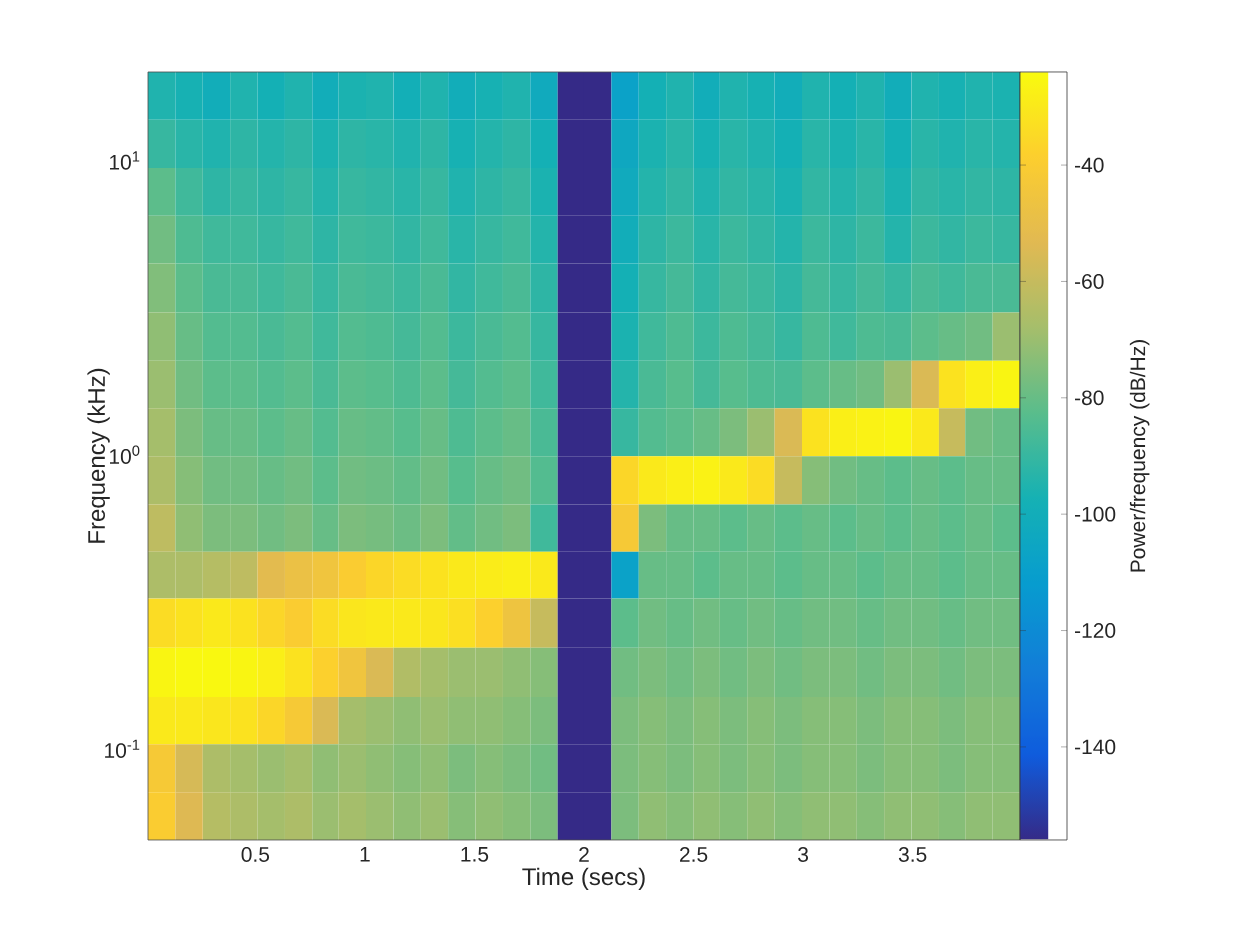 Image resolution: width=1260 pixels, height=945 pixels. Describe the element at coordinates (1095, 514) in the screenshot. I see `color-bar-label: -100` at that location.